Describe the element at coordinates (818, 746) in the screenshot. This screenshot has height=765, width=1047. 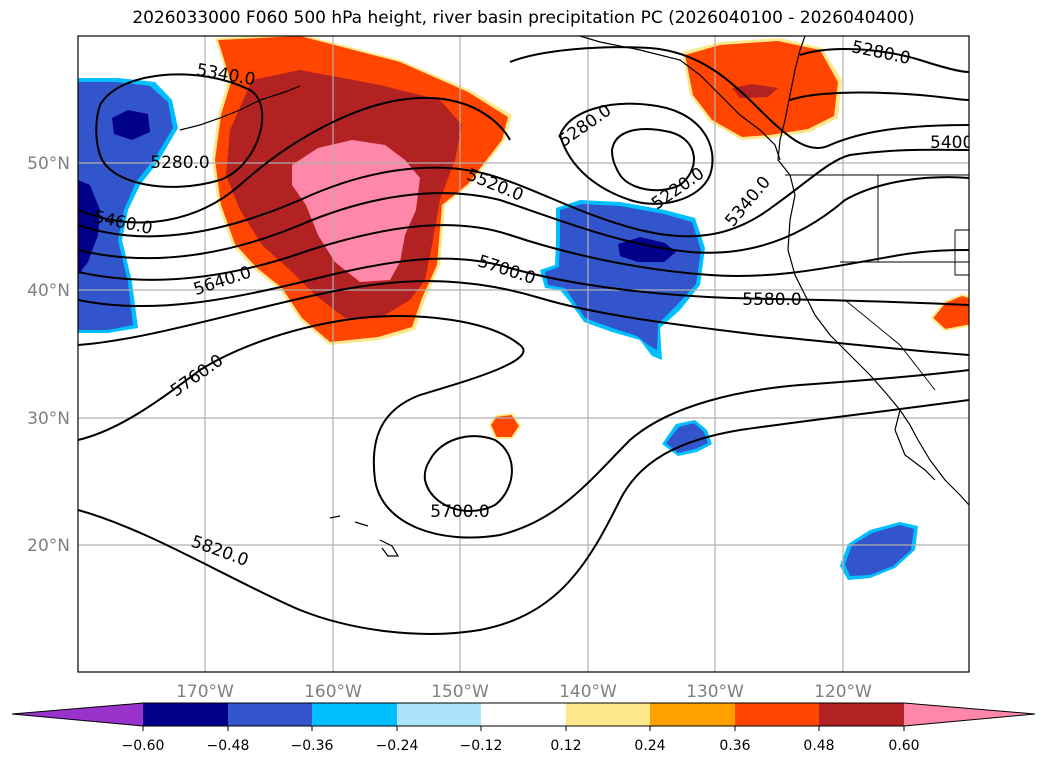
I see `colorbar-tick-label: 0.48` at that location.